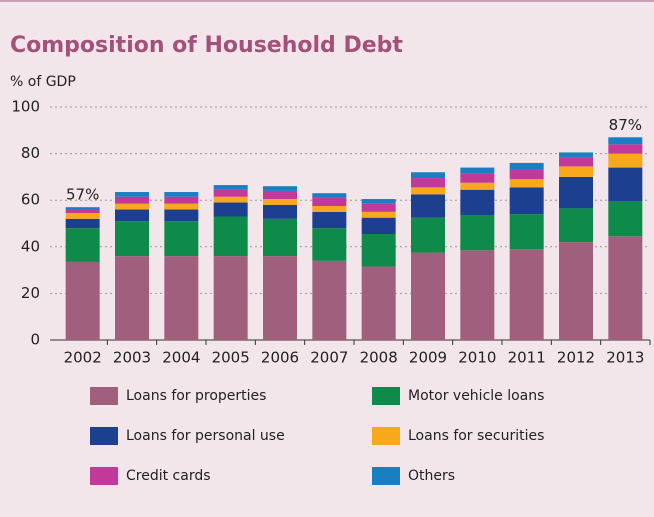  What do you see at coordinates (30, 200) in the screenshot?
I see `y-tick-label: 60` at bounding box center [30, 200].